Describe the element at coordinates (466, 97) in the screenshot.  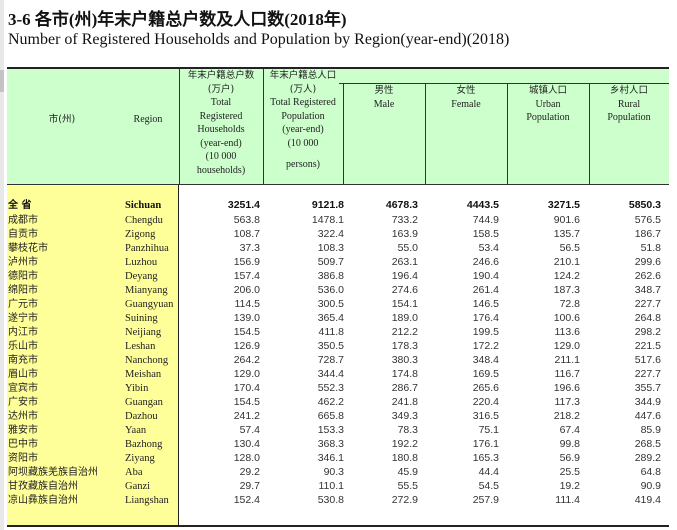
I see `header-female: 女性 Female` at that location.